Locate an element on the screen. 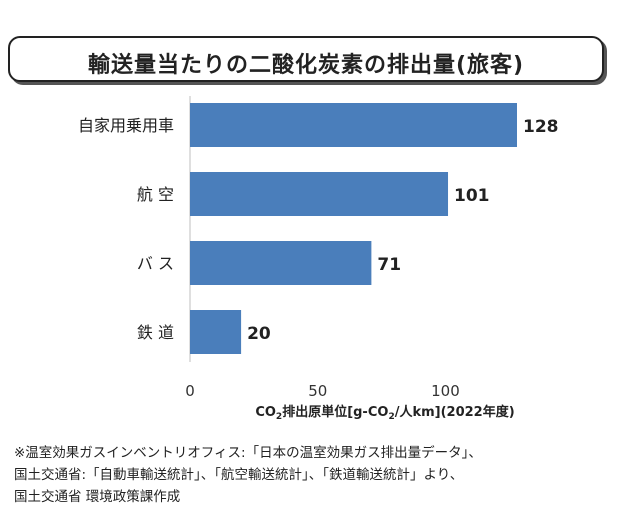 The width and height of the screenshot is (620, 530). data-label-0: 128 is located at coordinates (541, 127).